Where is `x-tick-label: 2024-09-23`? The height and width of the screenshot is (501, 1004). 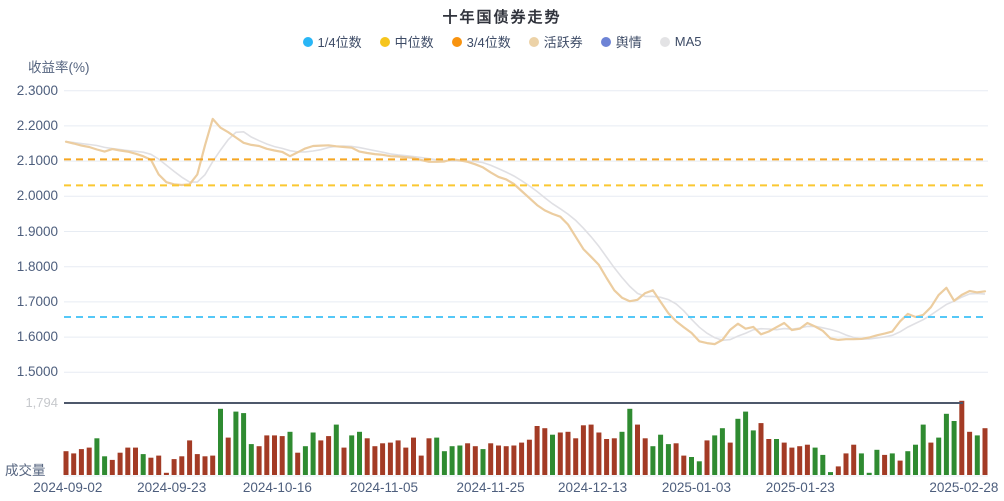 x-tick-label: 2024-09-23 is located at coordinates (172, 487).